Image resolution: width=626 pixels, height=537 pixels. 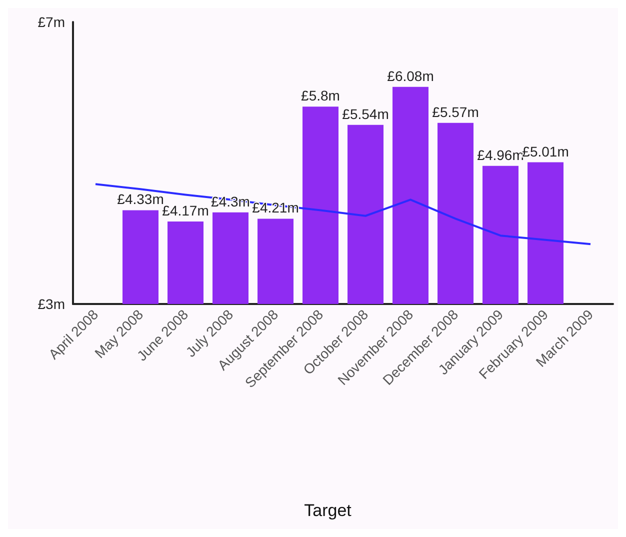 What do you see at coordinates (328, 510) in the screenshot?
I see `text: Target` at bounding box center [328, 510].